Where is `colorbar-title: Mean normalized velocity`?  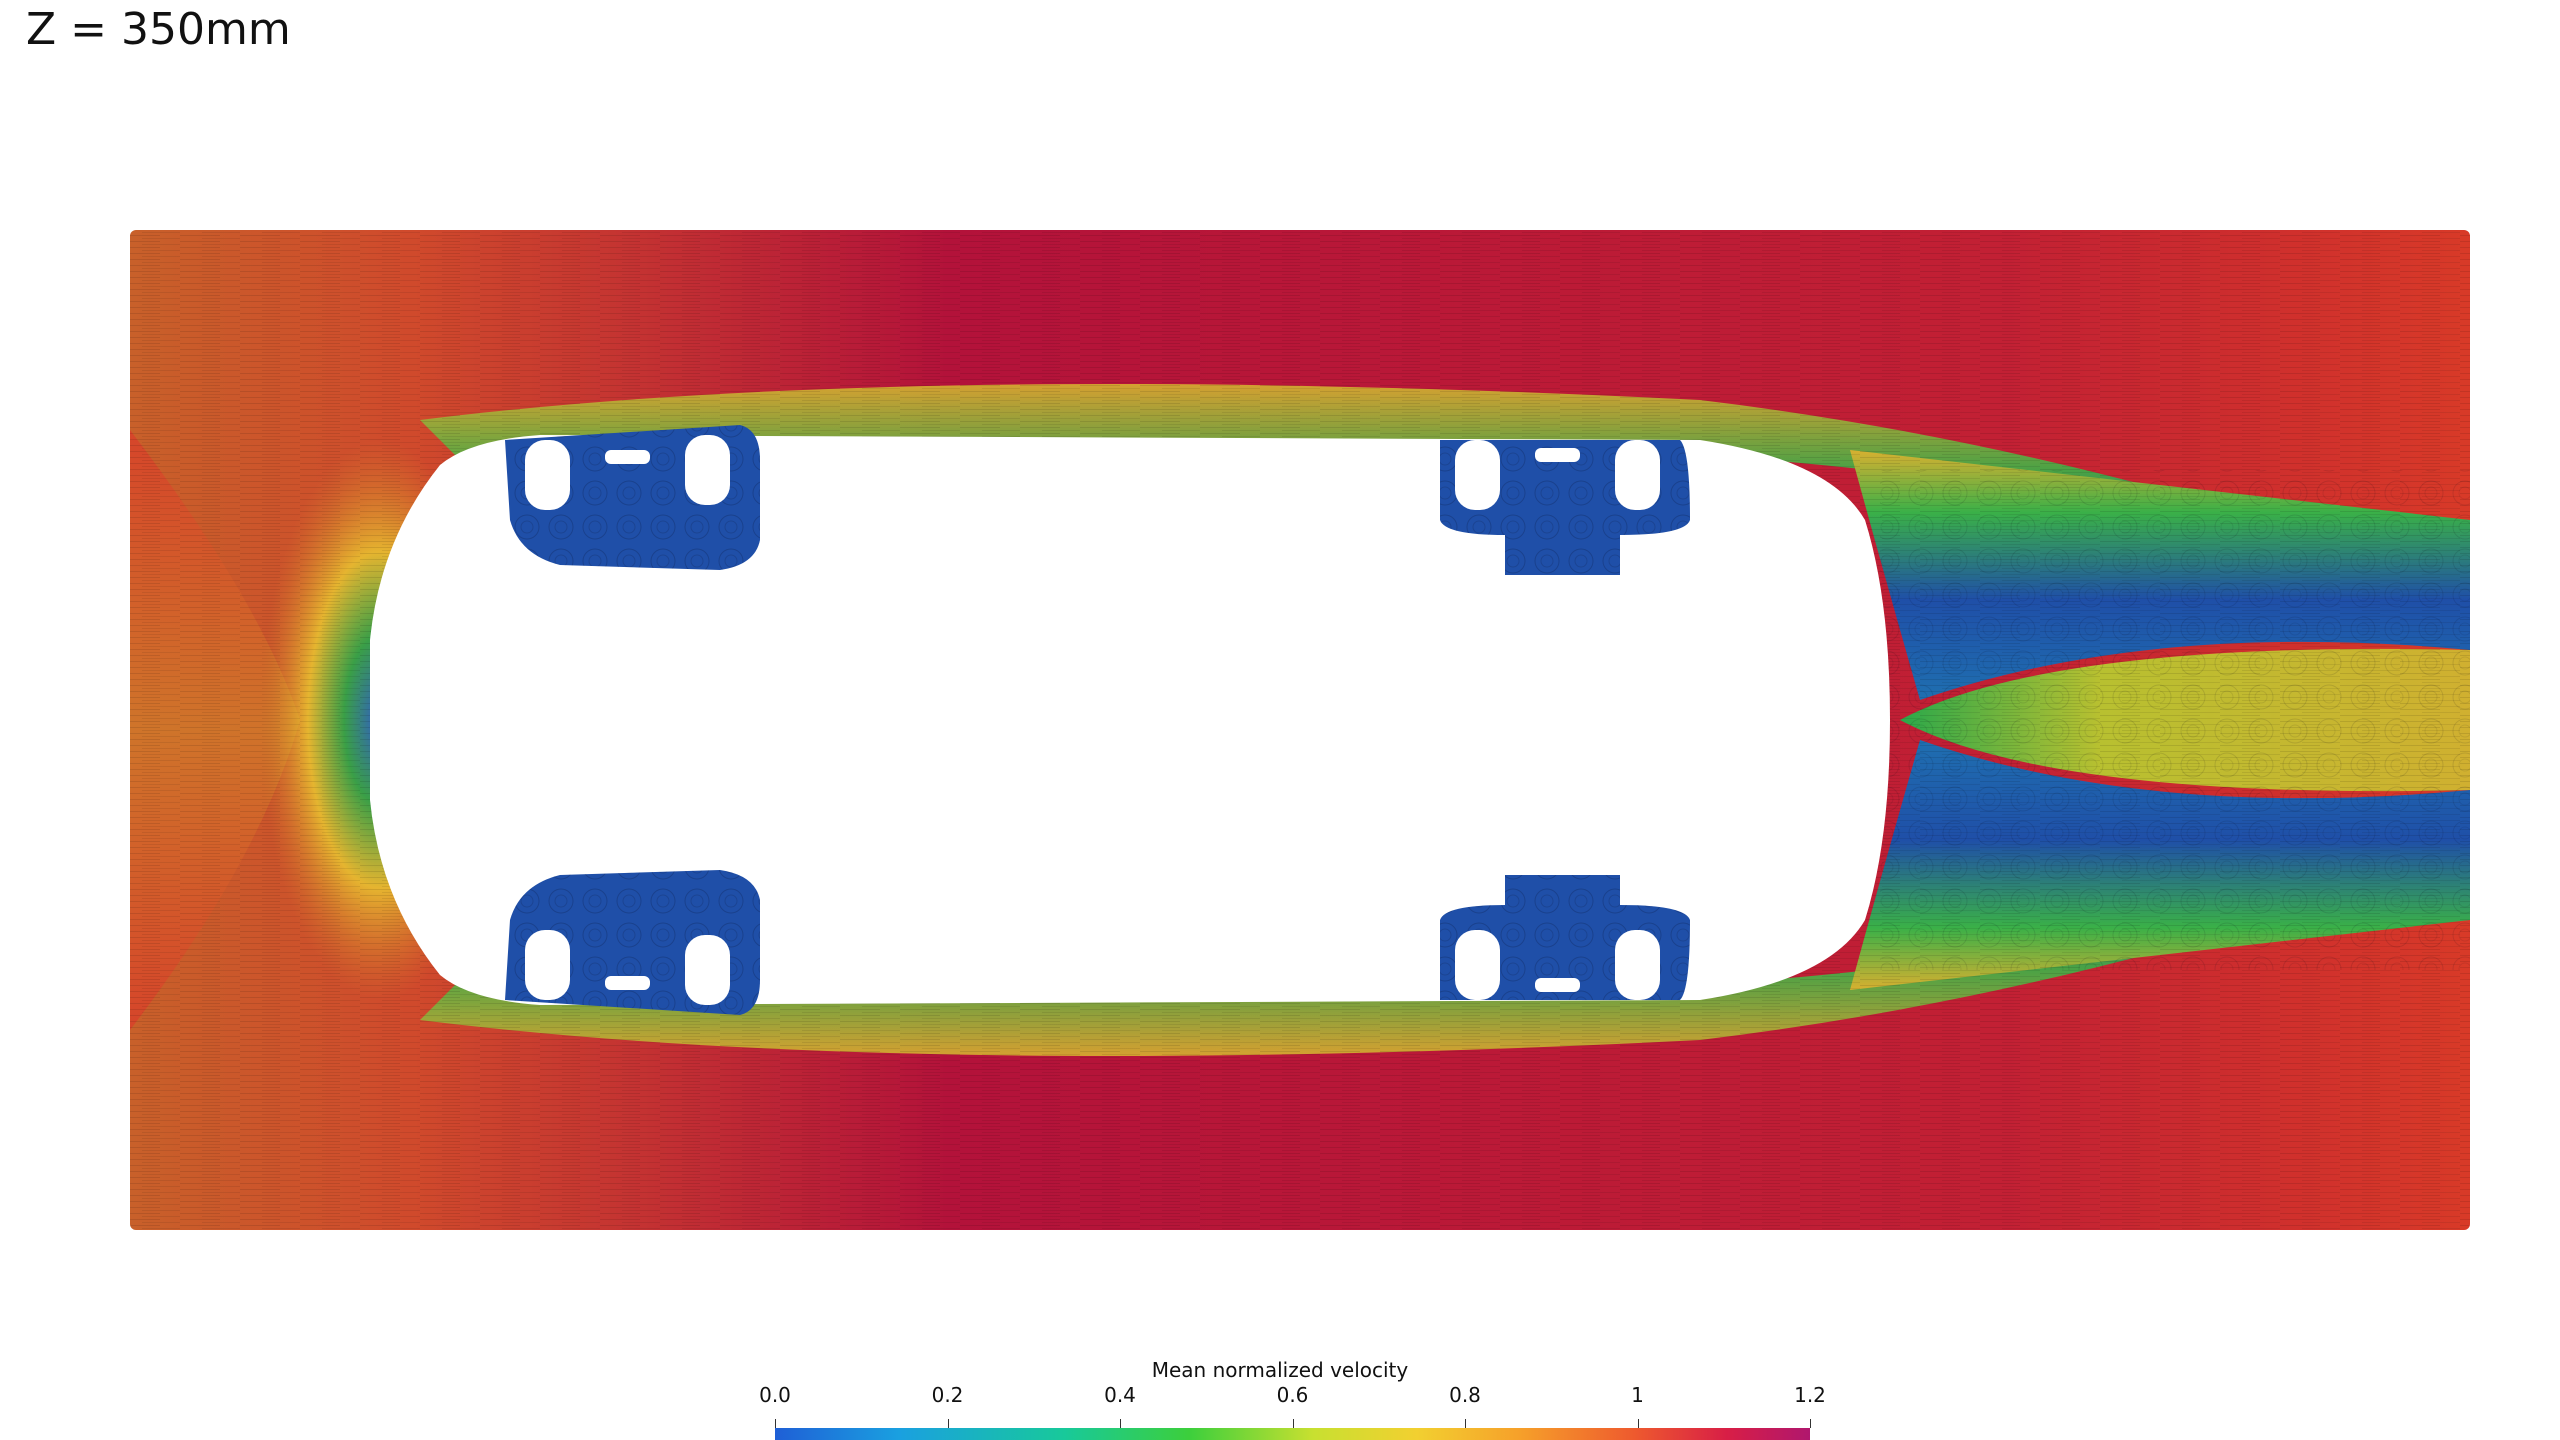
colorbar-title: Mean normalized velocity is located at coordinates (1280, 1370).